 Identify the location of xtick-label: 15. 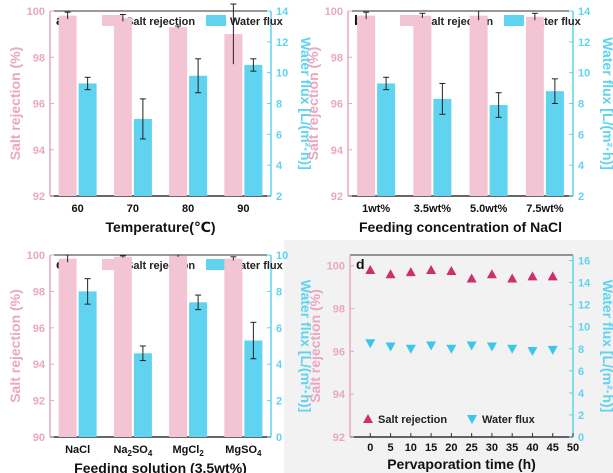
(431, 448).